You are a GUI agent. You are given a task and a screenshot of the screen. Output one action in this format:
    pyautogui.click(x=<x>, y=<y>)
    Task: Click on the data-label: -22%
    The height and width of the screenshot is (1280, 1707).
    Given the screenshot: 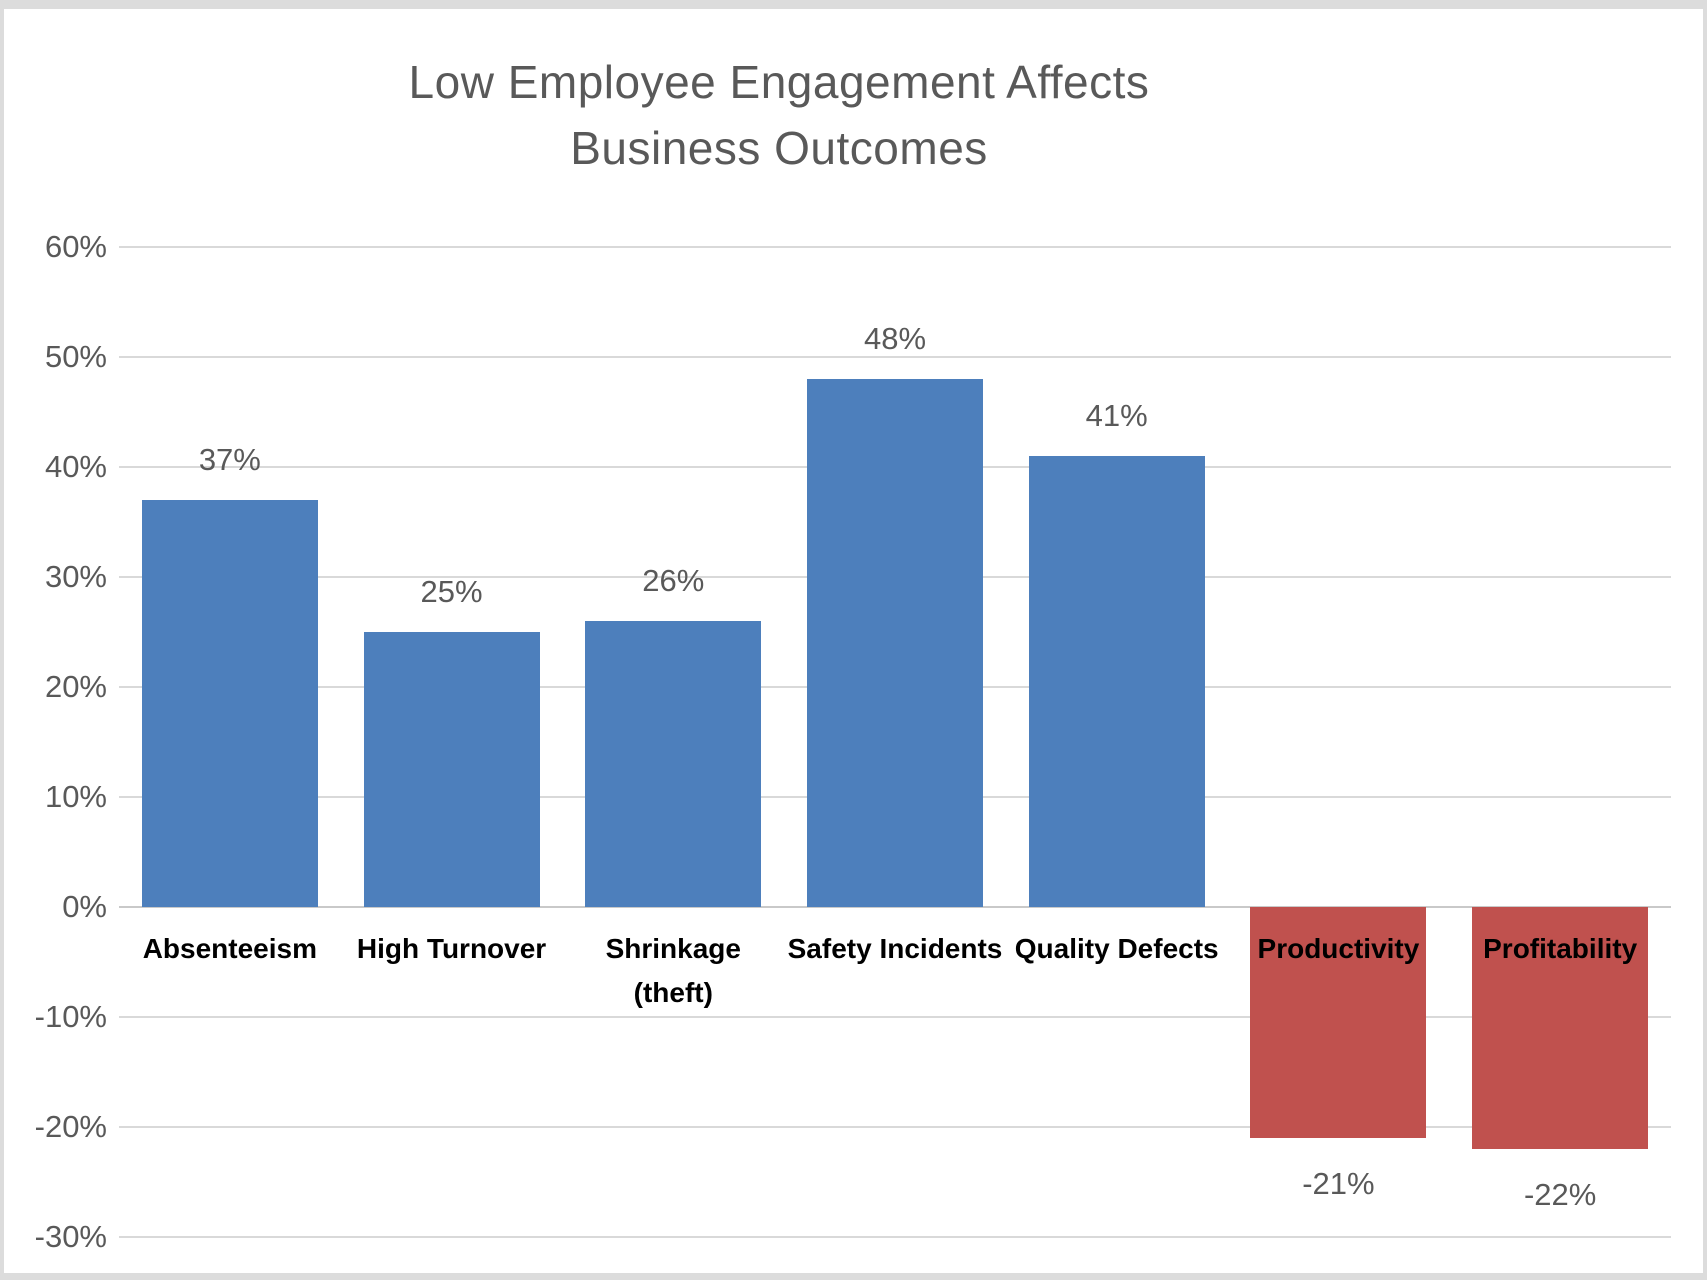 What is the action you would take?
    pyautogui.click(x=1560, y=1194)
    